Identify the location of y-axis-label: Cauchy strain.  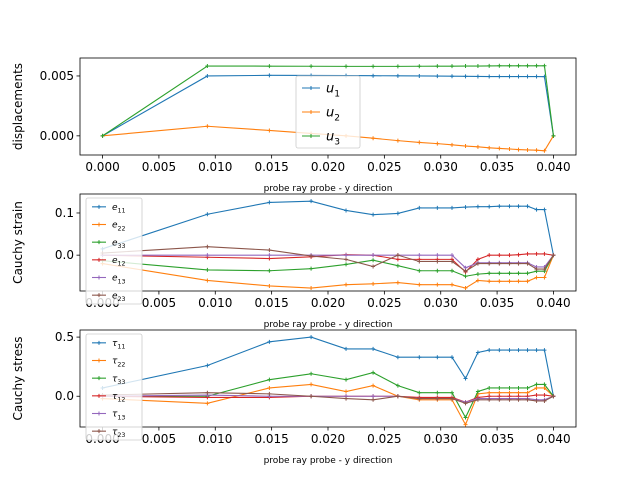
(18, 242).